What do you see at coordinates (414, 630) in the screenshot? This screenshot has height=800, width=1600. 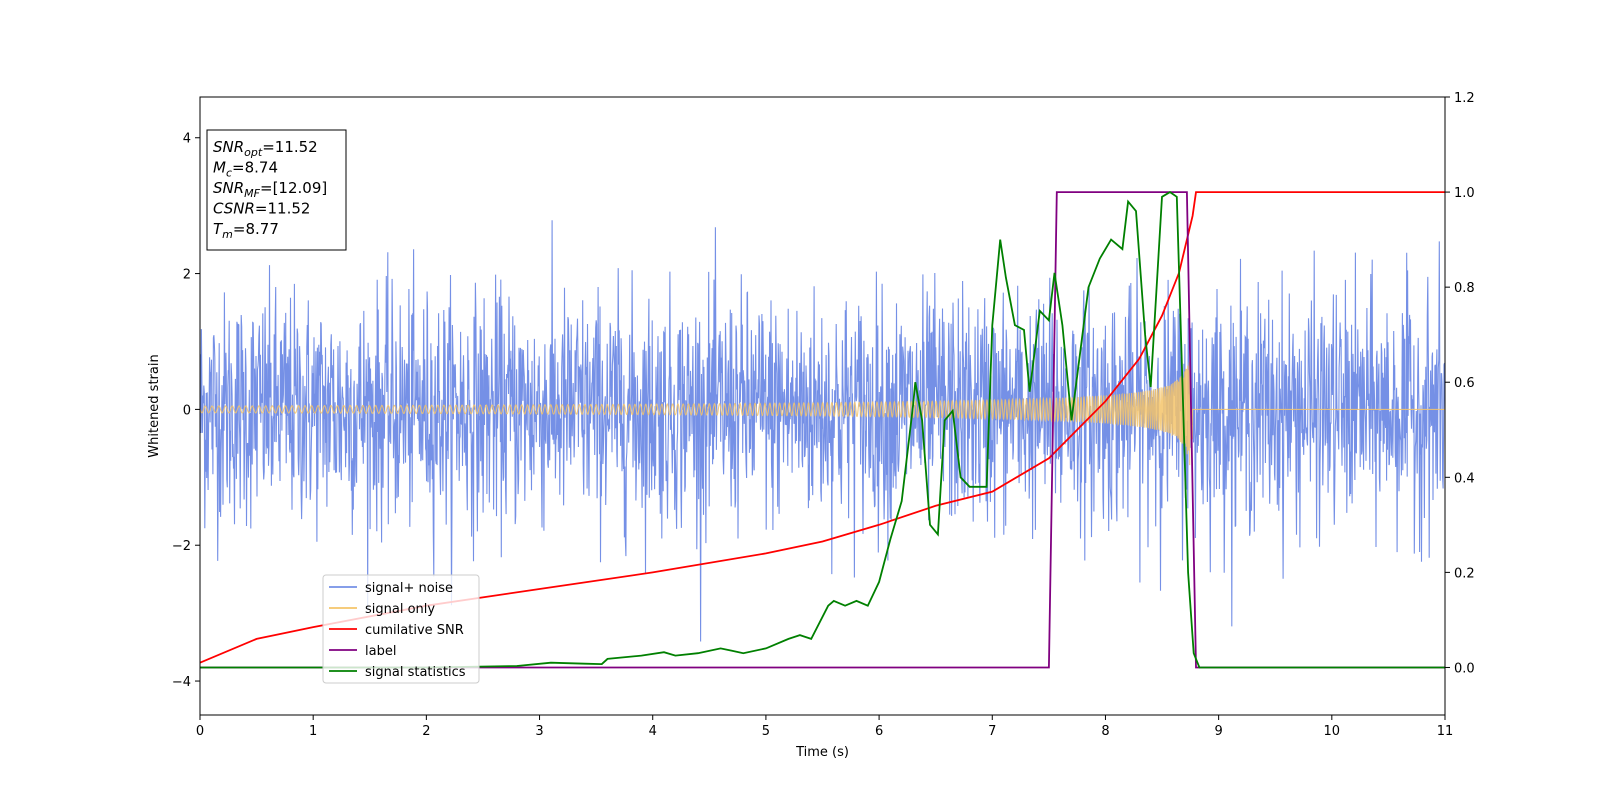 I see `legend-label: cumilative SNR` at bounding box center [414, 630].